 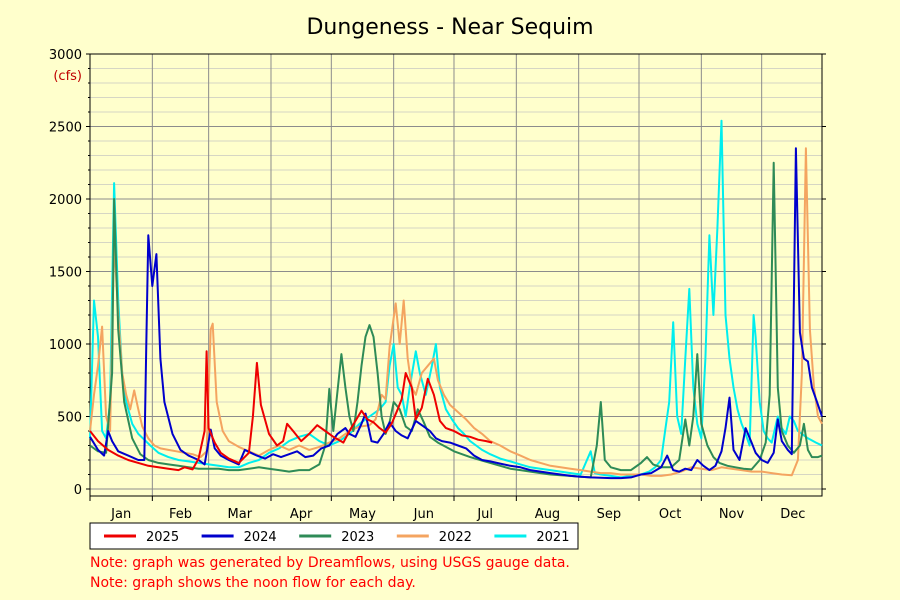 I want to click on x-month-label: Sep, so click(x=609, y=514).